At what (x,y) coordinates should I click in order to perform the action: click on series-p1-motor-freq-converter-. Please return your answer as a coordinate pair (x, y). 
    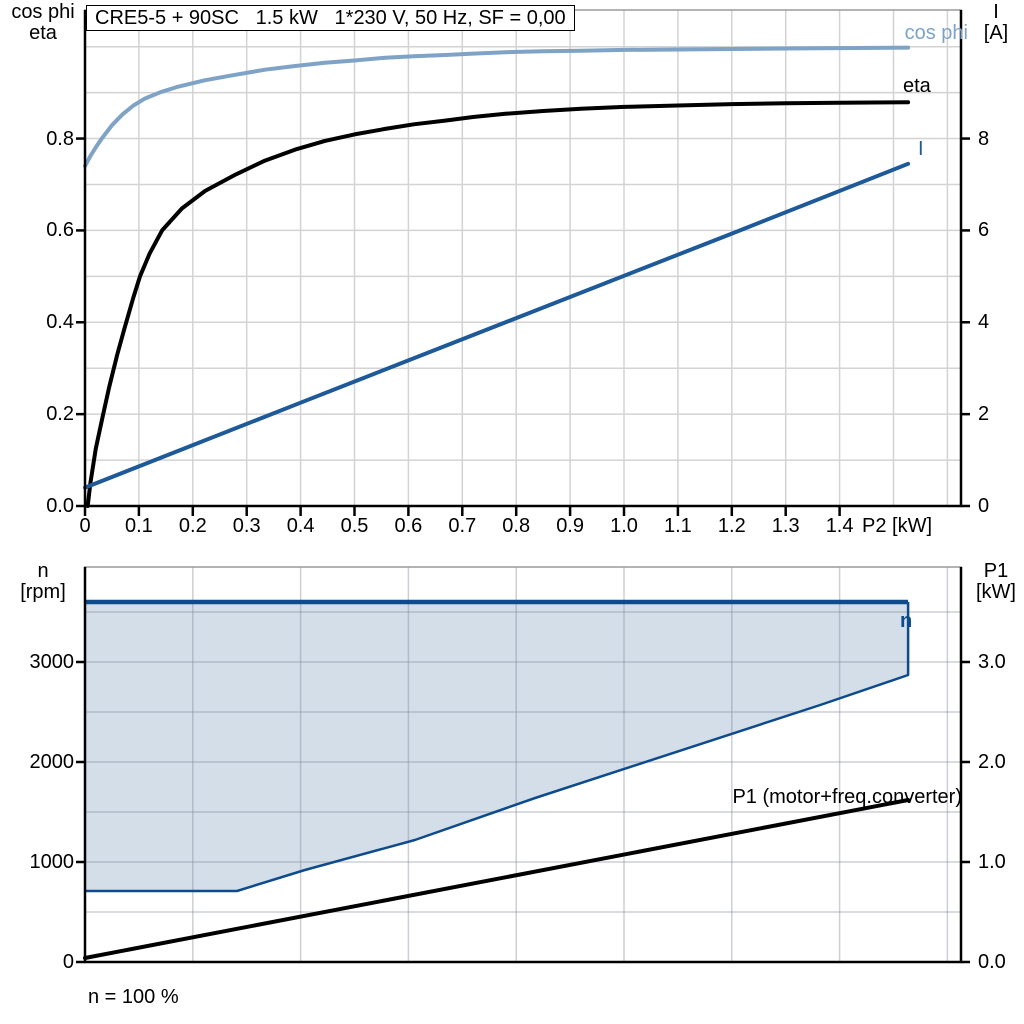
    Looking at the image, I should click on (497, 879).